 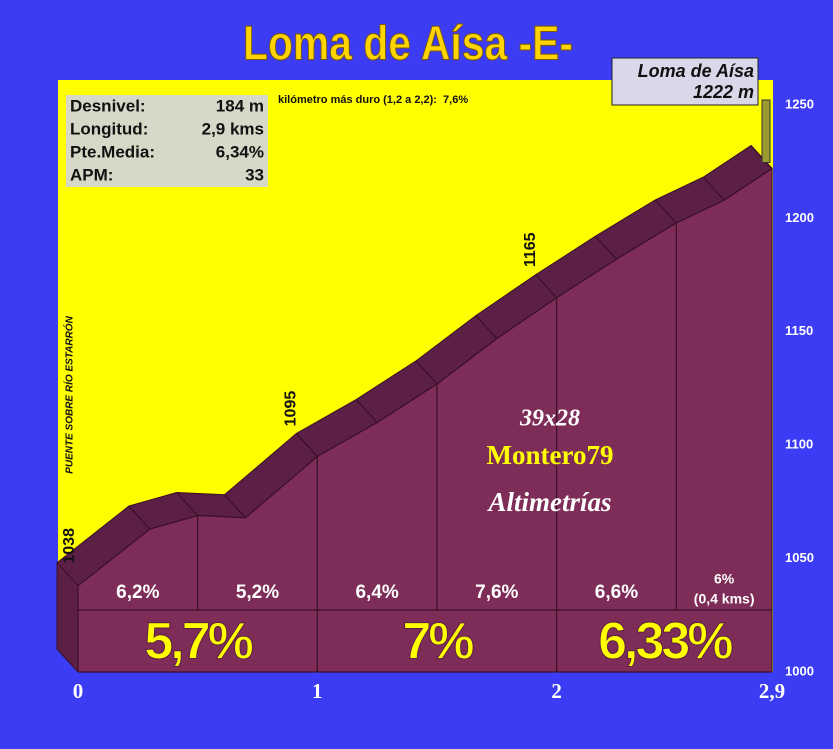 I want to click on start-note: PUENTE SOBRE RÍO ESTARRÓN, so click(x=69, y=394).